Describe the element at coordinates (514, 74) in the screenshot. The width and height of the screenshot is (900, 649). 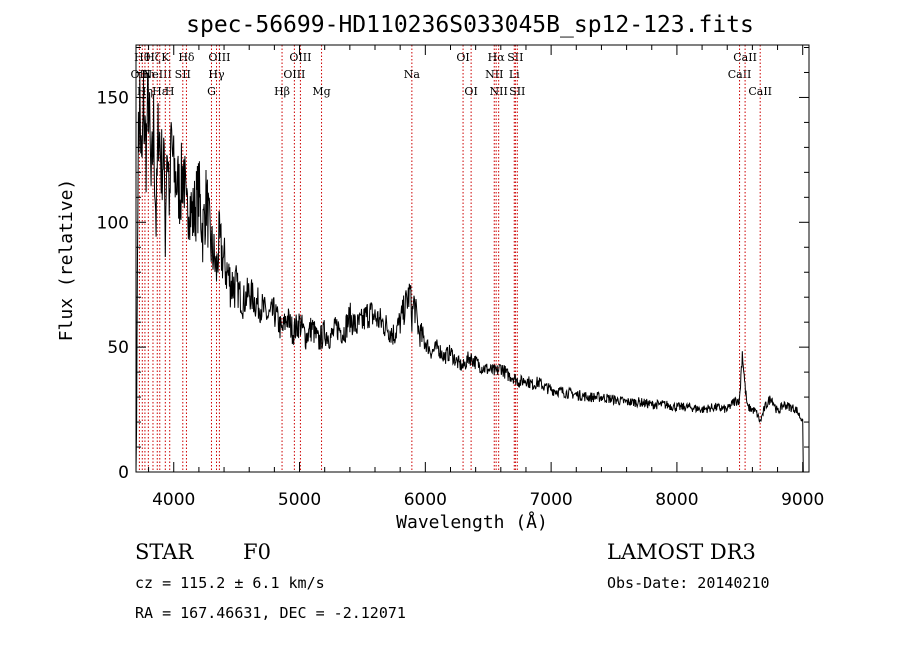
I see `marker-label-6707: Li` at that location.